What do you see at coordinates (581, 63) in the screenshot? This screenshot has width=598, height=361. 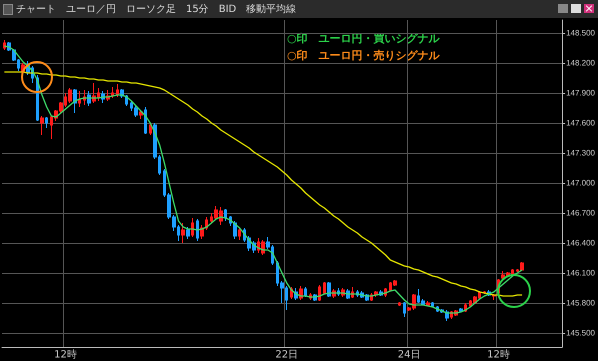 I see `y-tick-label: 148.200` at bounding box center [581, 63].